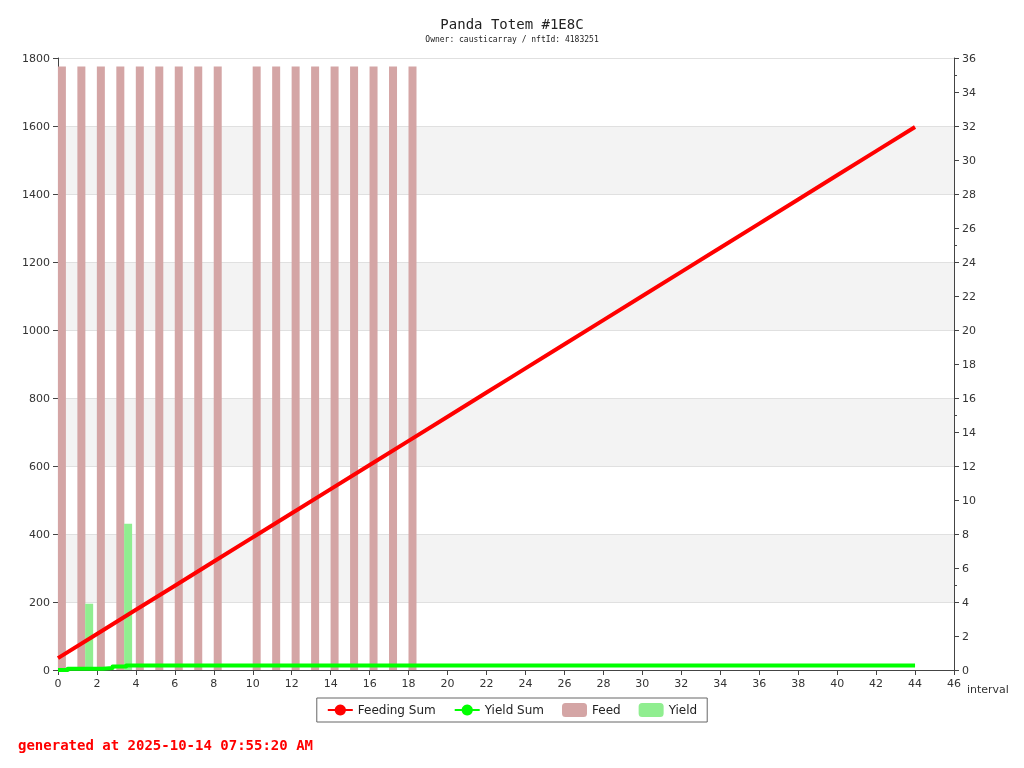 The image size is (1024, 768). What do you see at coordinates (965, 670) in the screenshot?
I see `y2-tick-label: 0` at bounding box center [965, 670].